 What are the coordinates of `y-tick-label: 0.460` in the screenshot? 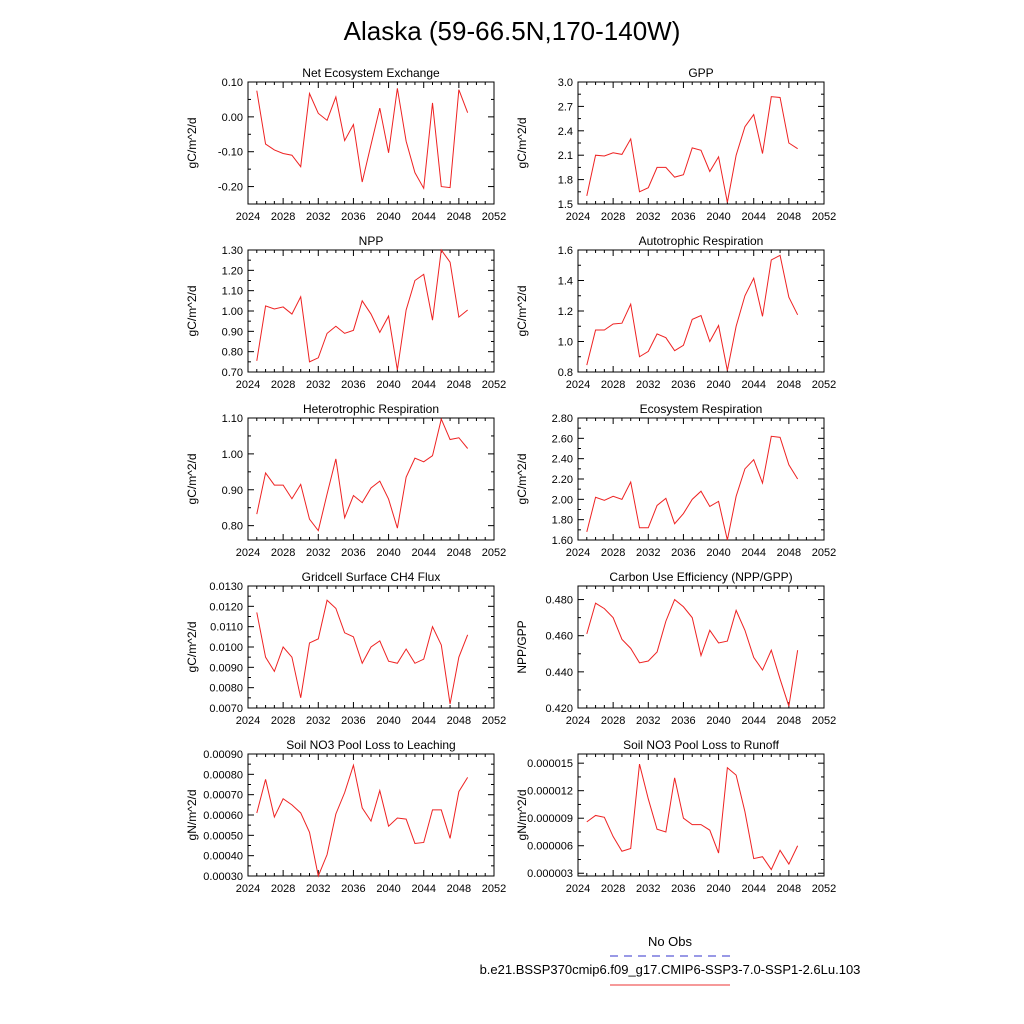 It's located at (559, 637).